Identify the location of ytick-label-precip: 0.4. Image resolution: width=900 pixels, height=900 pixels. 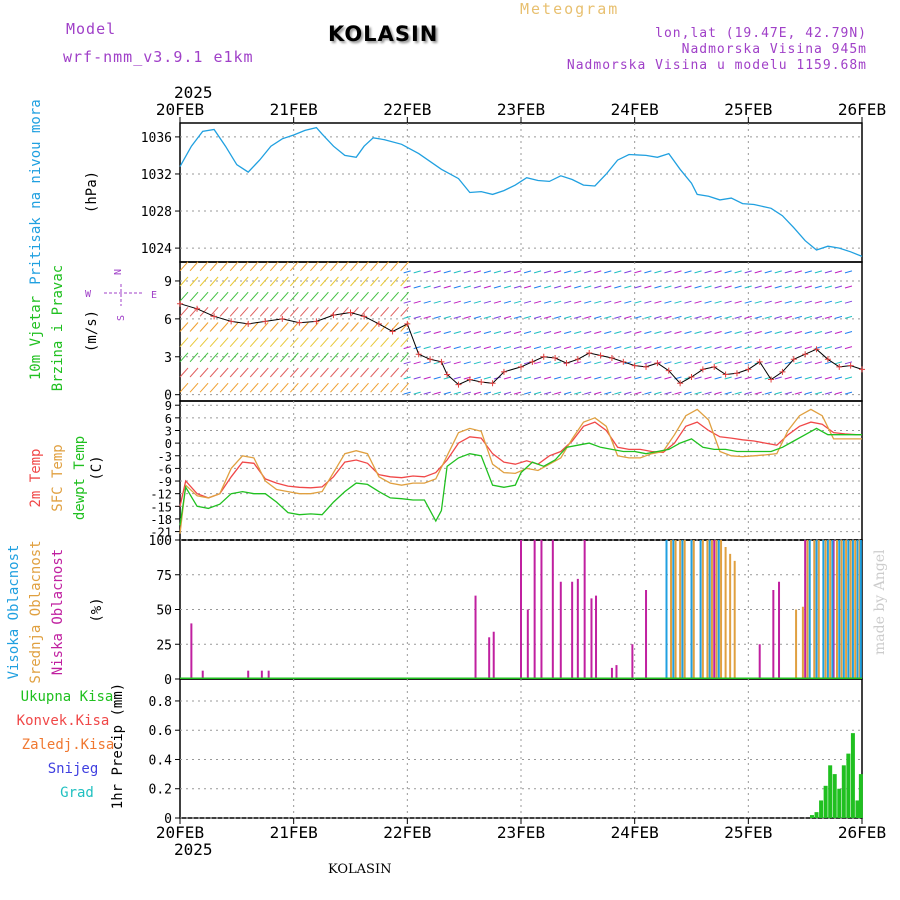
(161, 760).